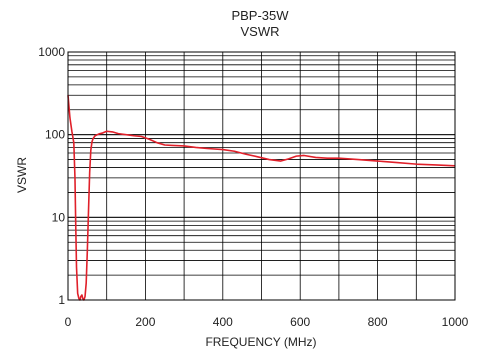 This screenshot has width=484, height=352. Describe the element at coordinates (223, 322) in the screenshot. I see `x-tick-label: 400` at that location.